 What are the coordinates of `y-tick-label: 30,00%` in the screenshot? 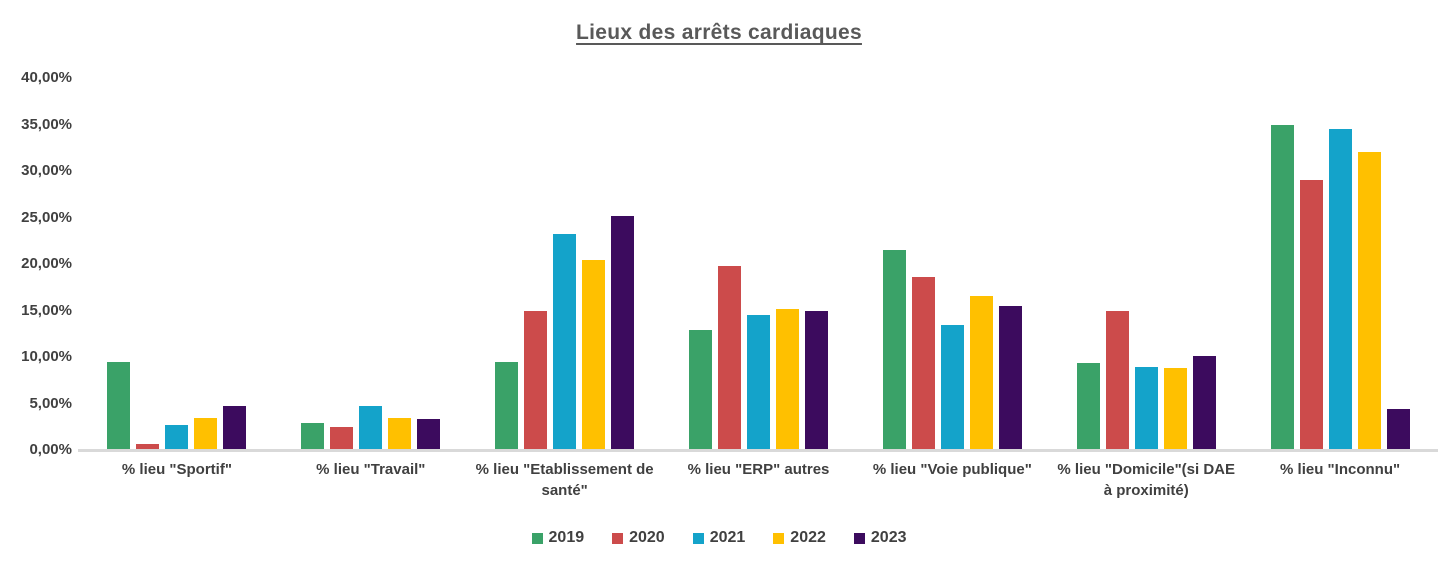 It's located at (46, 170).